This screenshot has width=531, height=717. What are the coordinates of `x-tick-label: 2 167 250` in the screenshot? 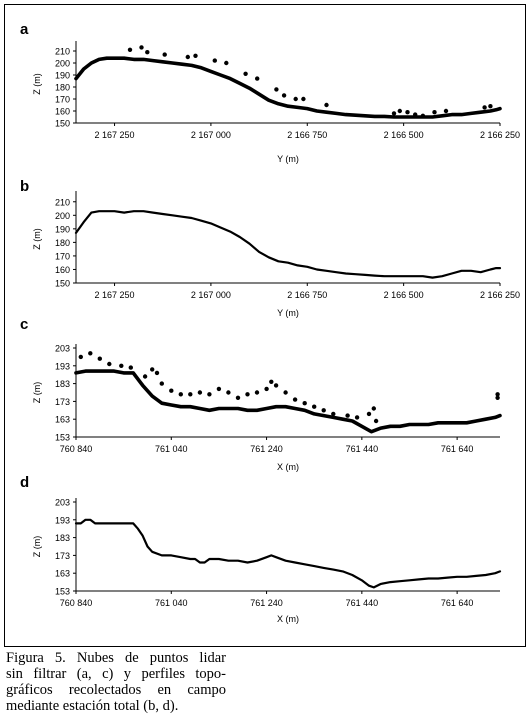 It's located at (115, 135).